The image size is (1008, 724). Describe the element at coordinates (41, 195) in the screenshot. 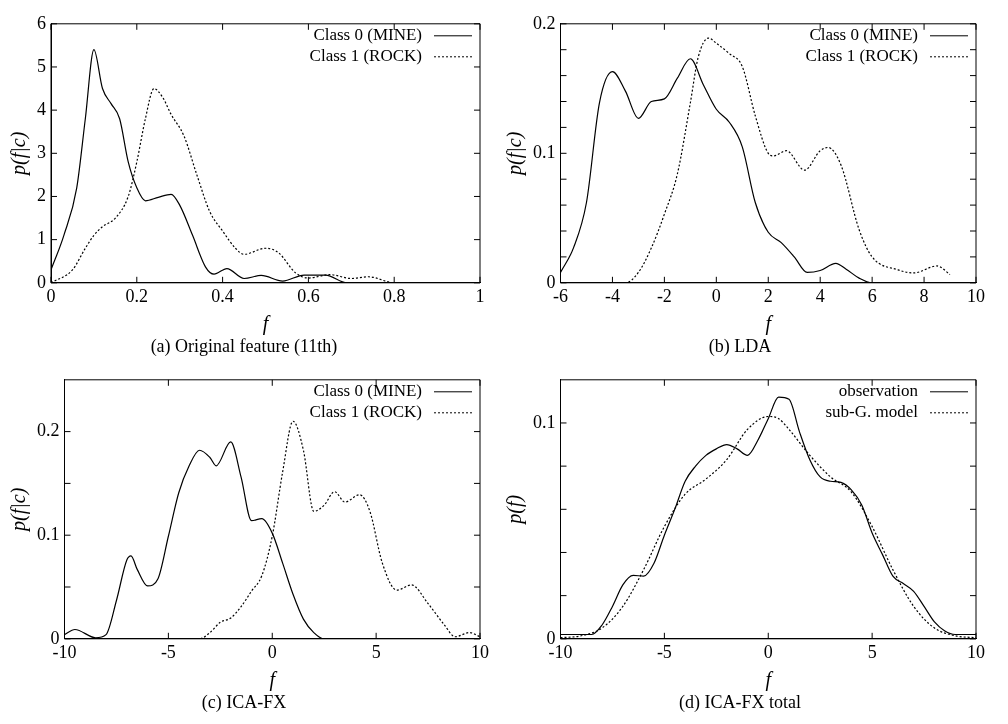

I see `y-tick-label: 2` at that location.